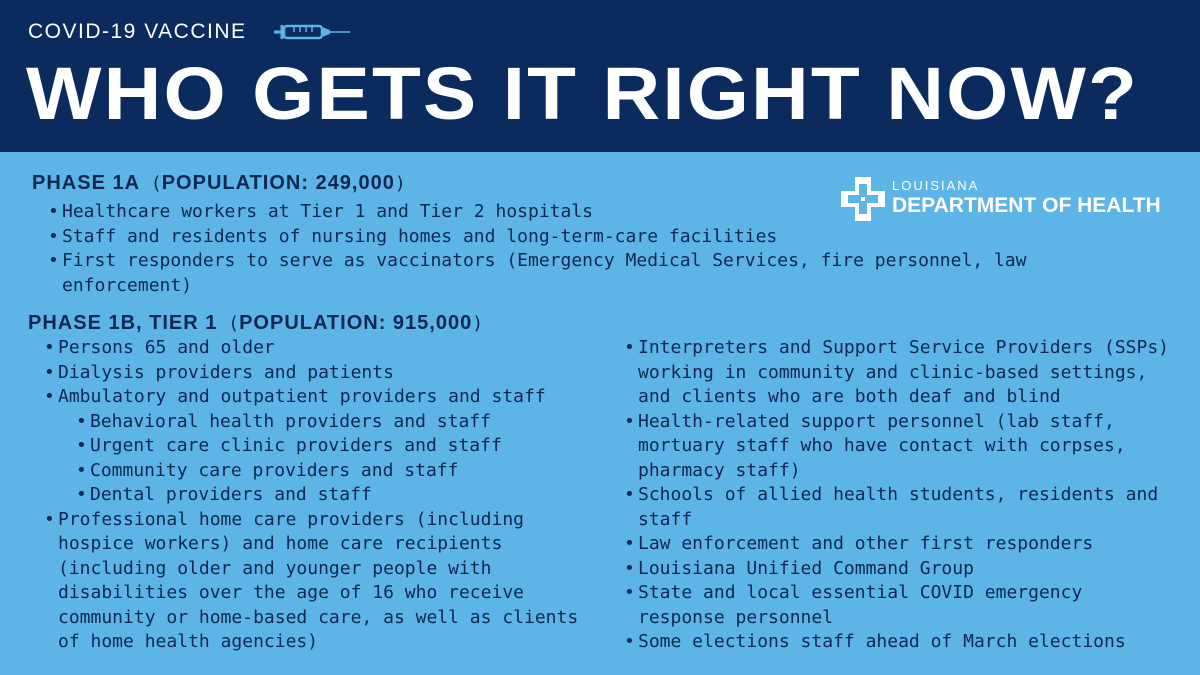 This screenshot has width=1200, height=675. I want to click on phase-1b-population: POPULATION: 915,000, so click(356, 323).